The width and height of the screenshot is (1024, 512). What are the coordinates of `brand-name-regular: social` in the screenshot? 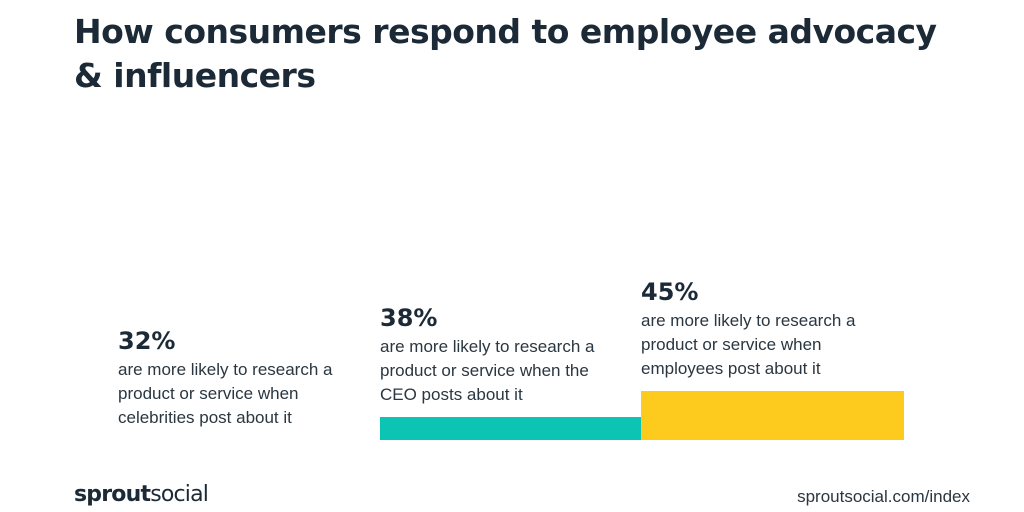 It's located at (179, 494).